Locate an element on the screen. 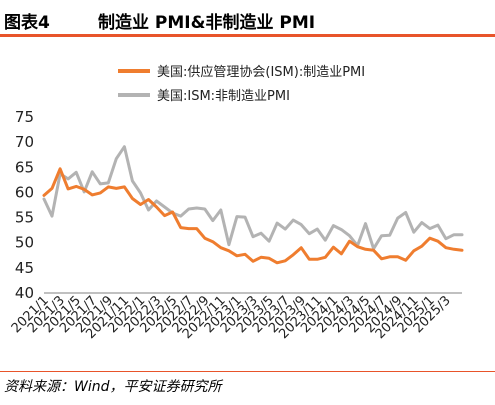 This screenshot has width=495, height=405. y-tick-label-60: 60 is located at coordinates (24, 192).